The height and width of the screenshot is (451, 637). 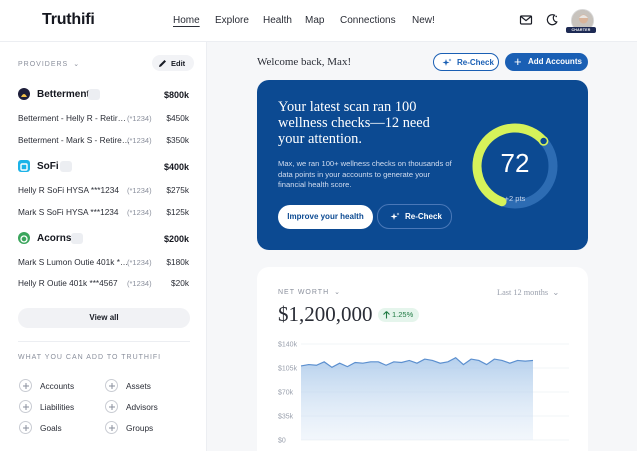 What do you see at coordinates (176, 95) in the screenshot?
I see `provider-total: $800k` at bounding box center [176, 95].